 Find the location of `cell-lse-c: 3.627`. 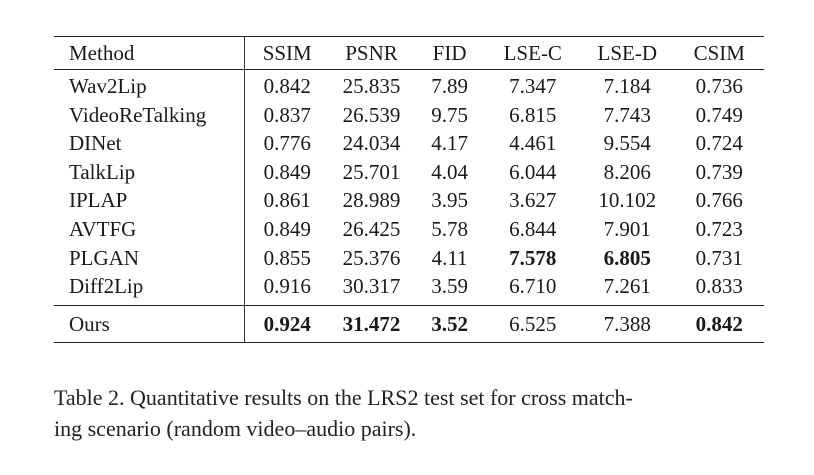

cell-lse-c: 3.627 is located at coordinates (533, 200).